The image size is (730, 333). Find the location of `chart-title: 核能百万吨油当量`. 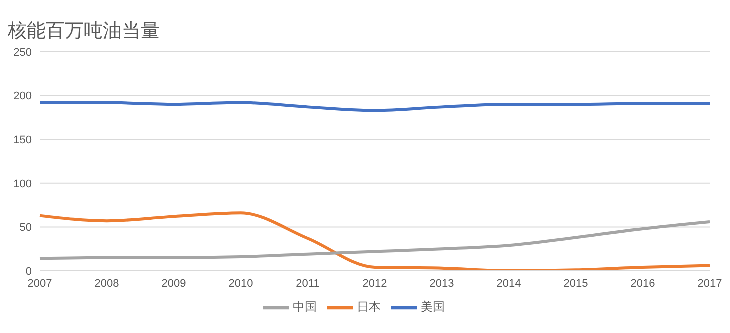

chart-title: 核能百万吨油当量 is located at coordinates (84, 32).